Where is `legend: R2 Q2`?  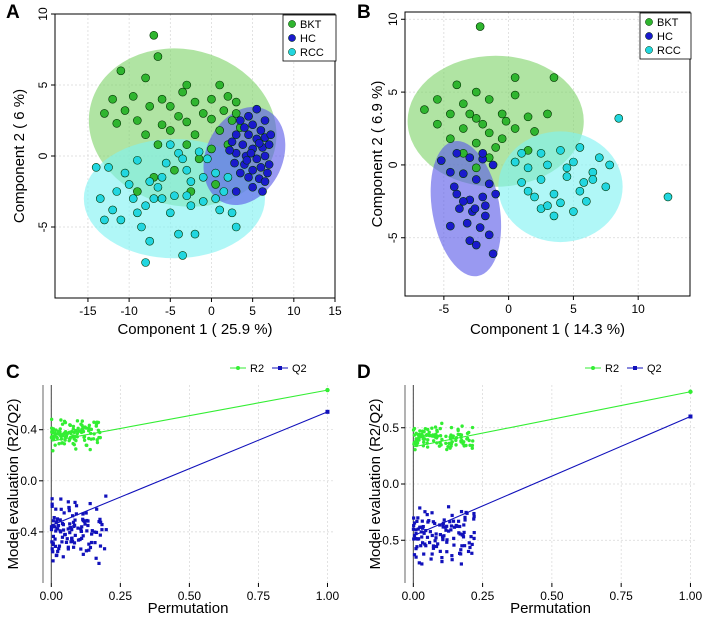 legend: R2 Q2 is located at coordinates (623, 369).